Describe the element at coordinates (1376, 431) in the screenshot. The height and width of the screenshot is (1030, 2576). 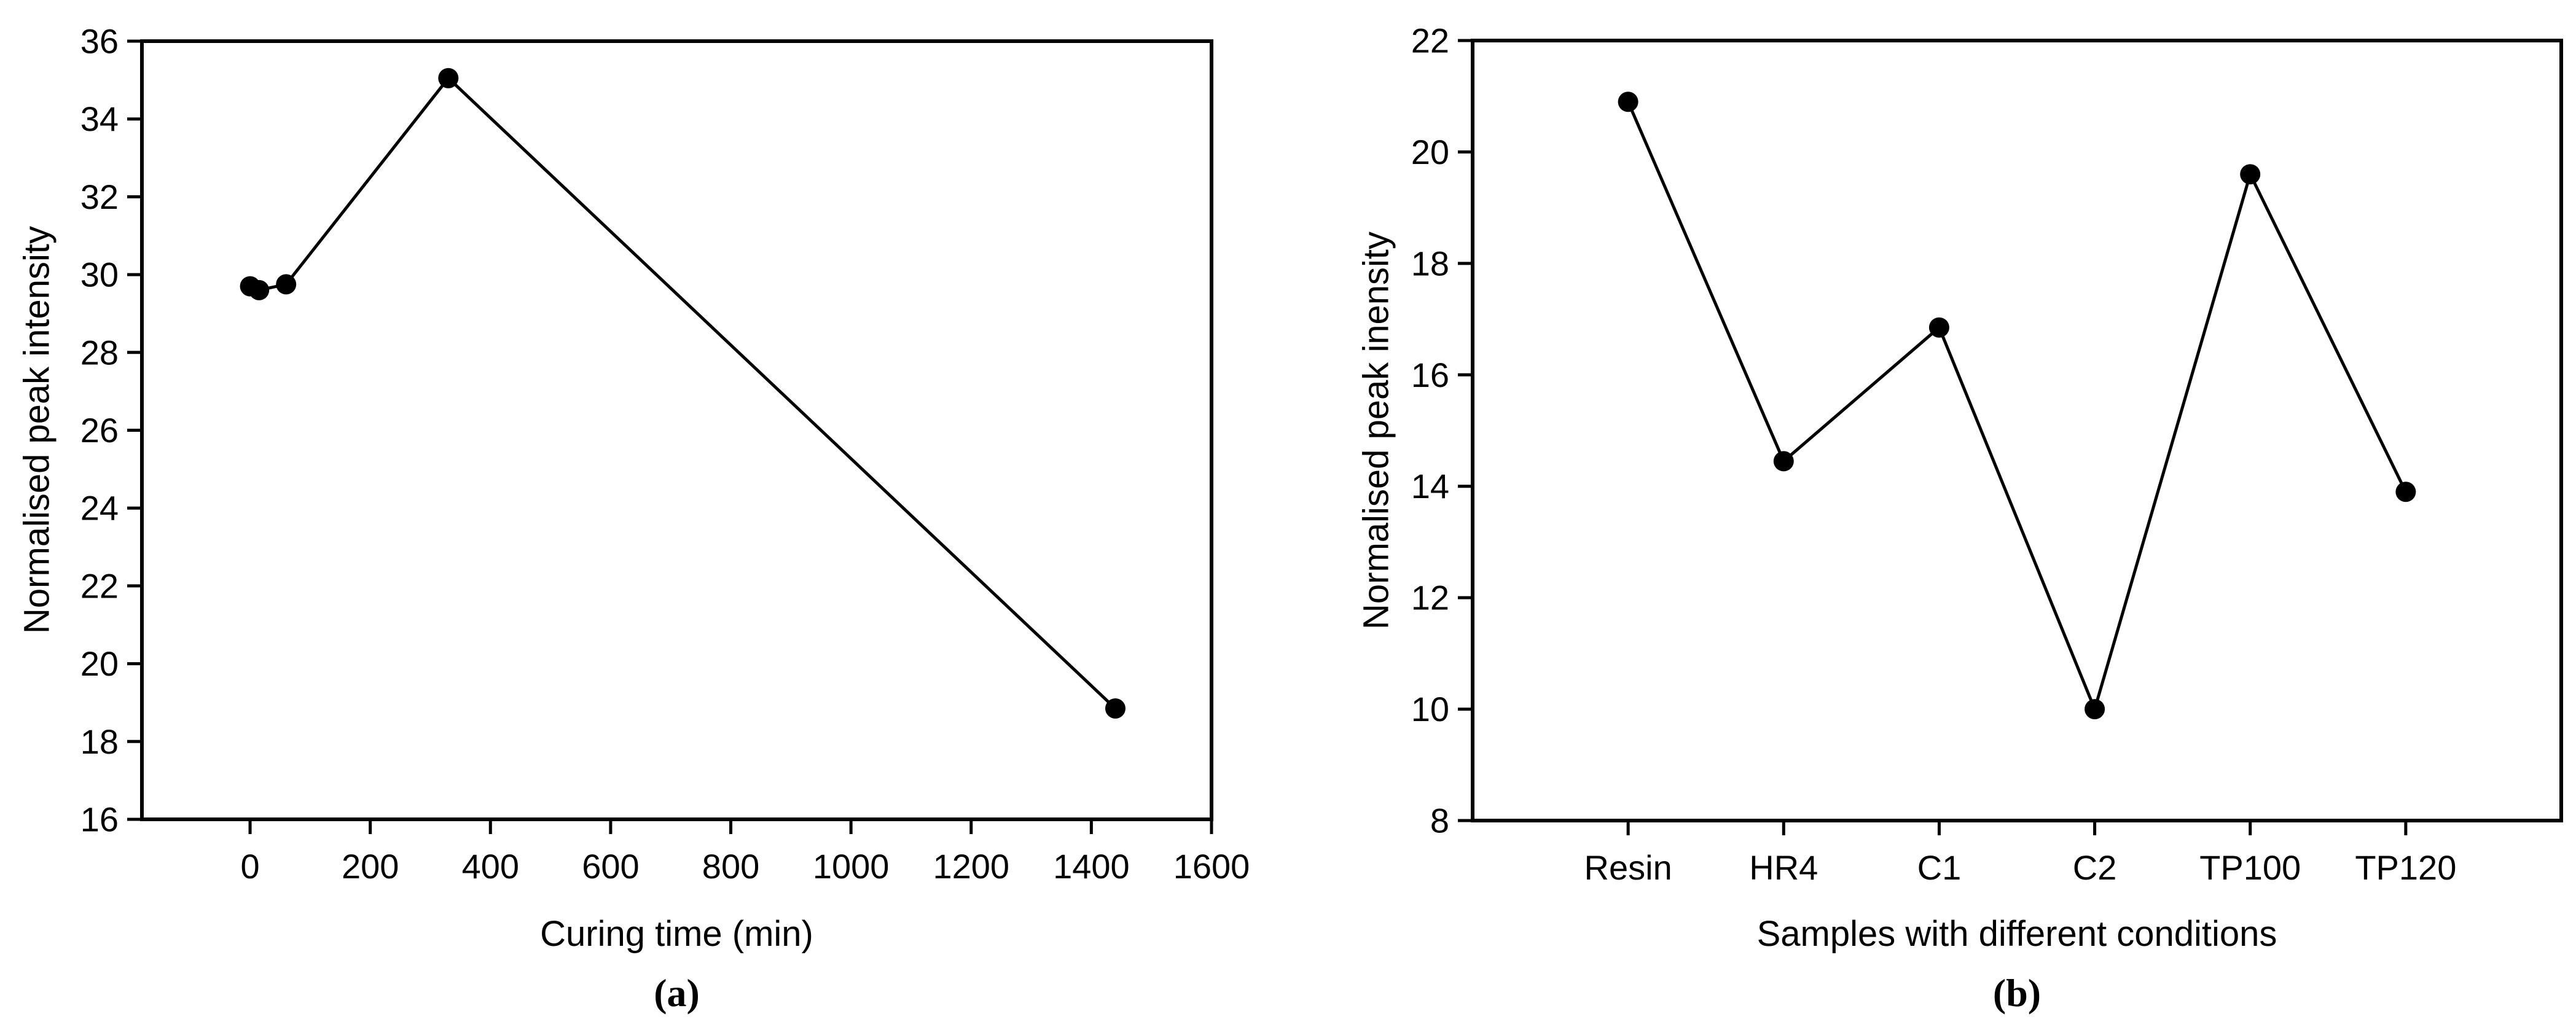
I see `panel-b-y-axis-title: Normalised peak inensity` at that location.